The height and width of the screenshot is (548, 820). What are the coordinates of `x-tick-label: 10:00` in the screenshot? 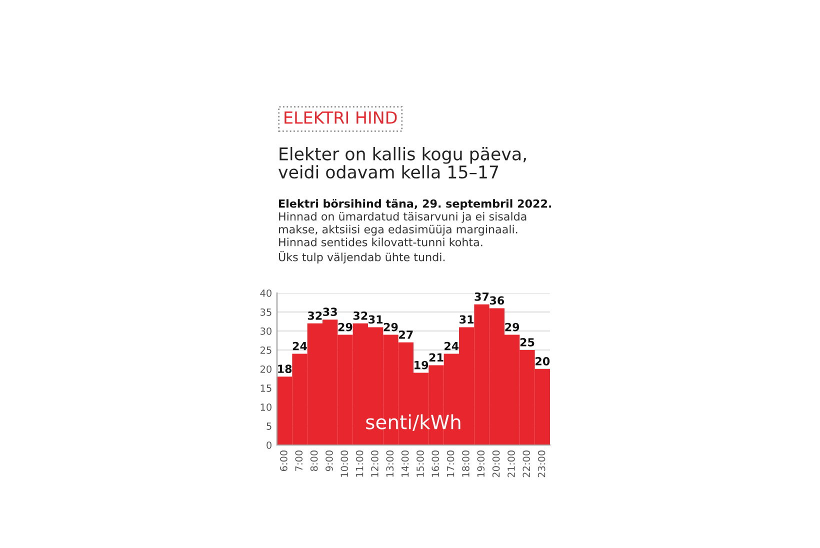 It's located at (344, 463).